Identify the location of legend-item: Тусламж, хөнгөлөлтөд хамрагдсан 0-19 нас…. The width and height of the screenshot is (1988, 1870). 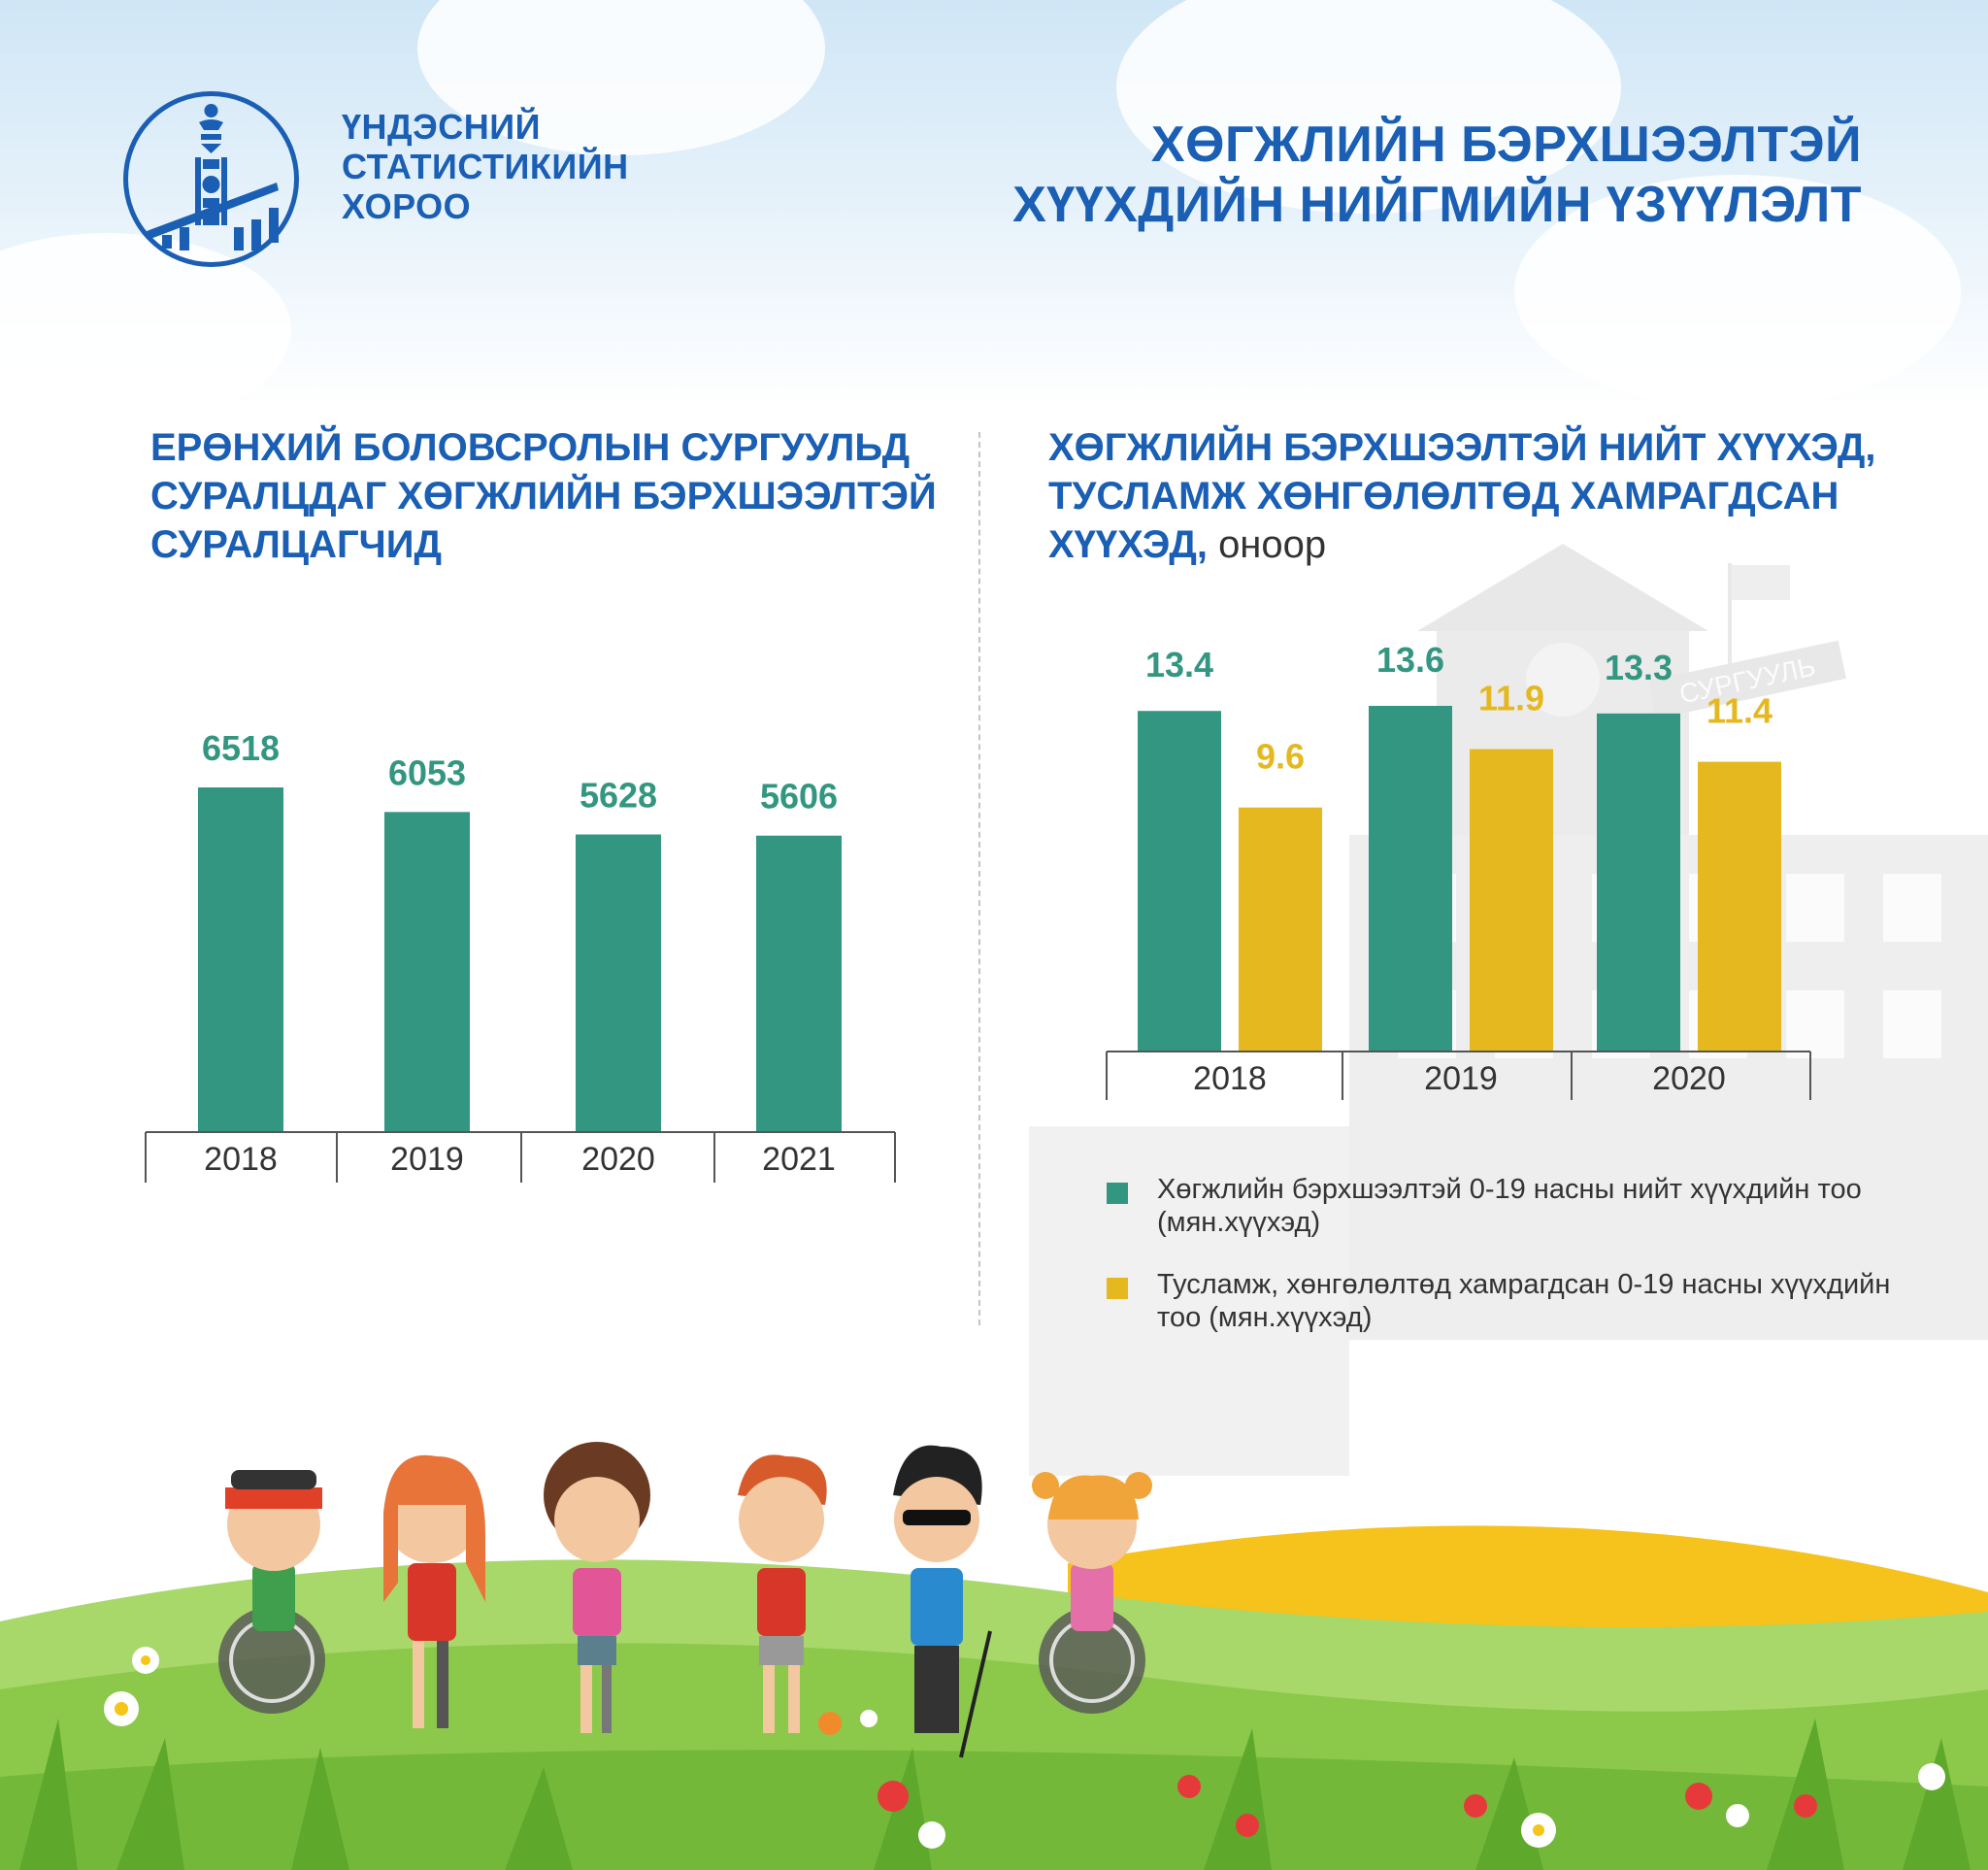
(1501, 1301).